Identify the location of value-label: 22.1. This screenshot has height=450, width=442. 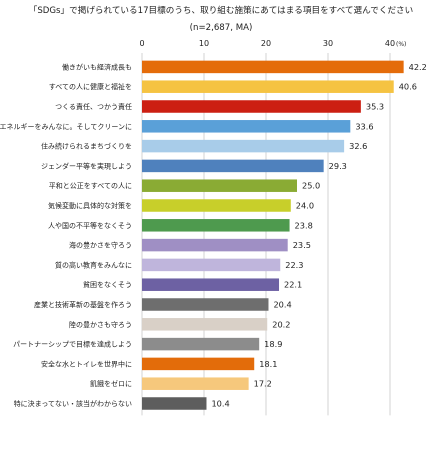
(293, 285).